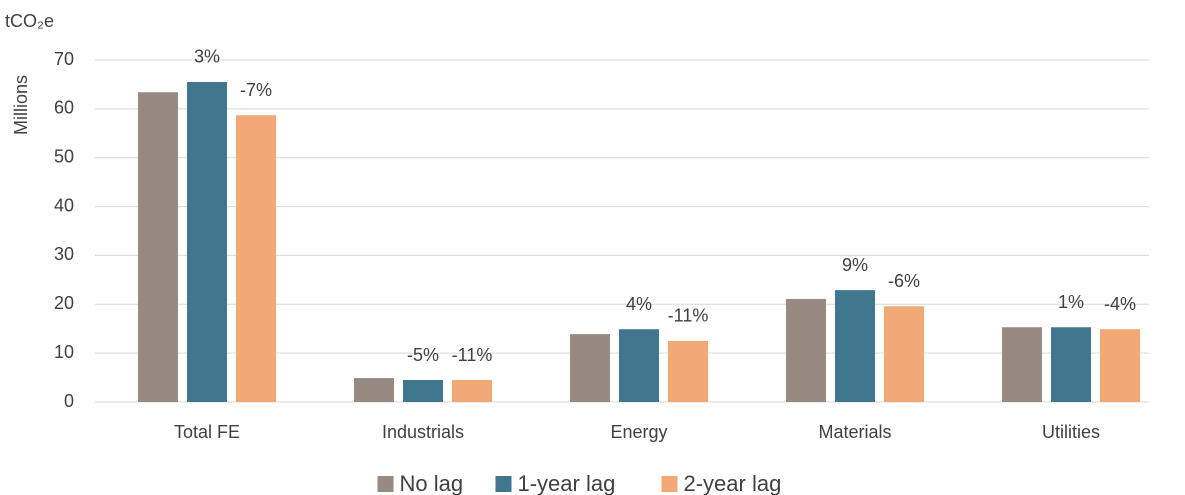 This screenshot has width=1185, height=495. Describe the element at coordinates (639, 304) in the screenshot. I see `change-label: 4%` at that location.